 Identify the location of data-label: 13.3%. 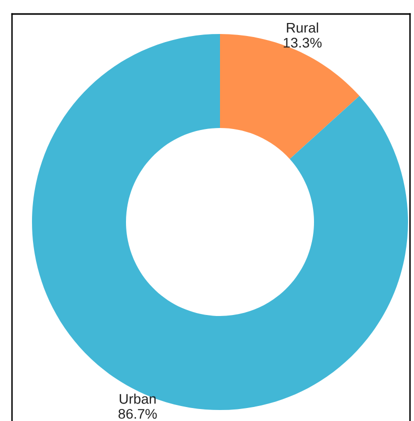
(303, 43).